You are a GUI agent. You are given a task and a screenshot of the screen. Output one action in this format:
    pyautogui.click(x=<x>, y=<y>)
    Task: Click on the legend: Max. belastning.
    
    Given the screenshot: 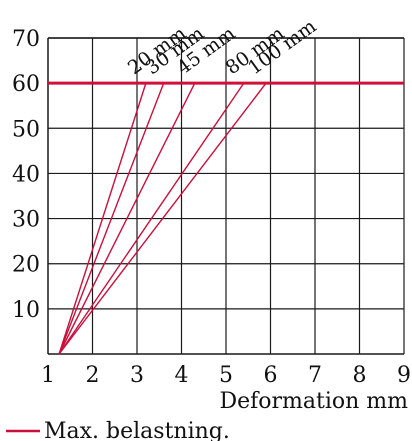 What is the action you would take?
    pyautogui.click(x=118, y=430)
    